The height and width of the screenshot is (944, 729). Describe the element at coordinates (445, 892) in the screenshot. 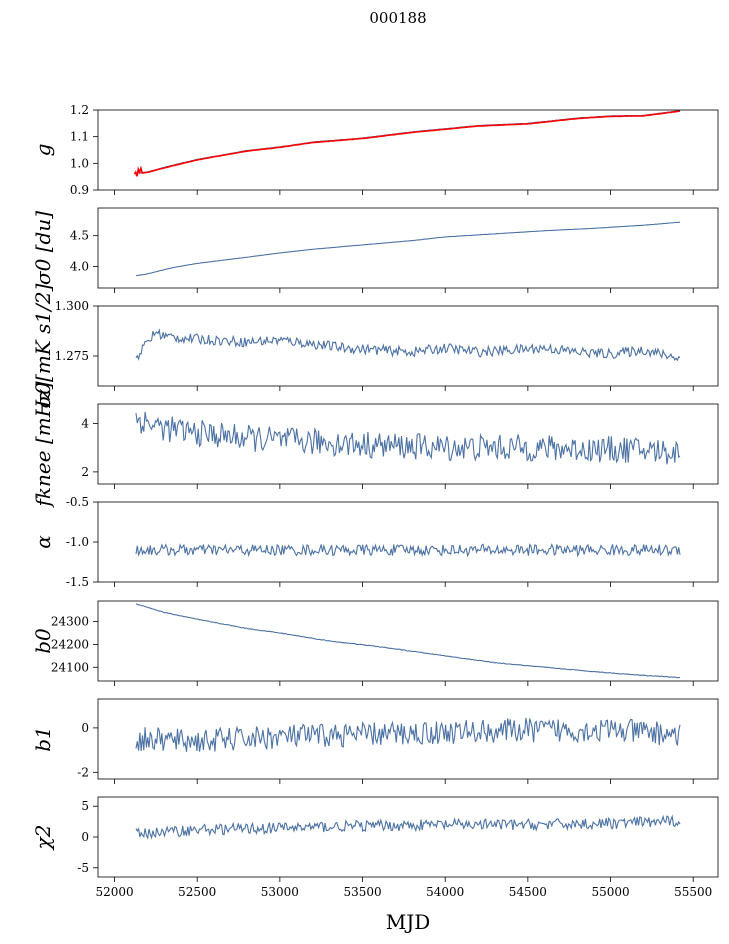

I see `x-tick-label: 54000` at that location.